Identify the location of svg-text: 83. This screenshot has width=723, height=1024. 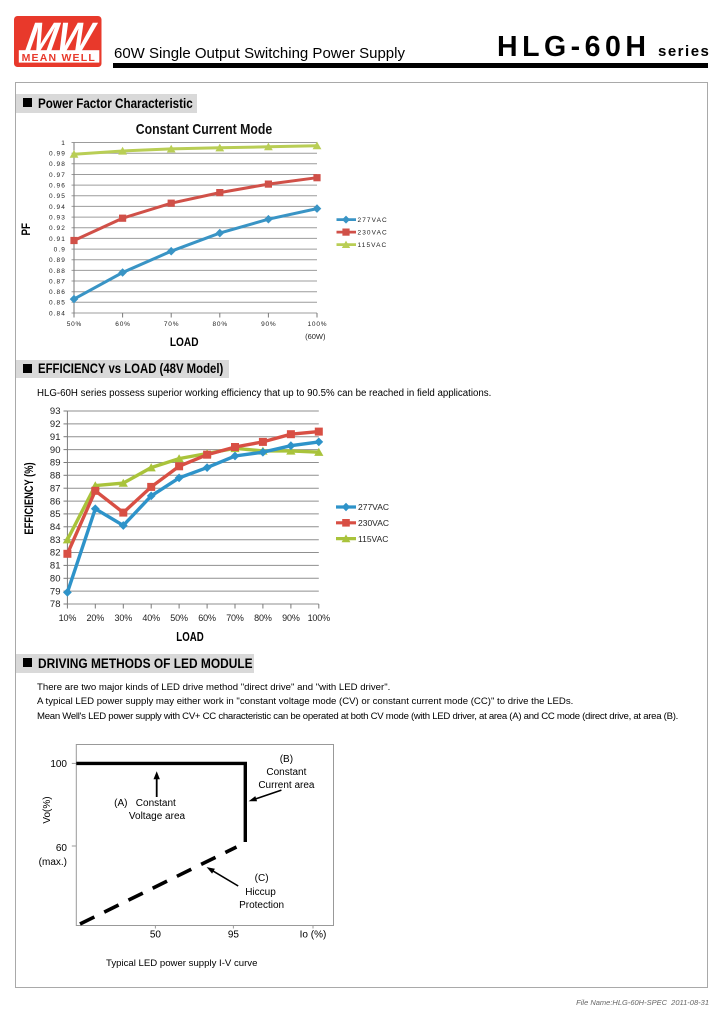
(55, 540).